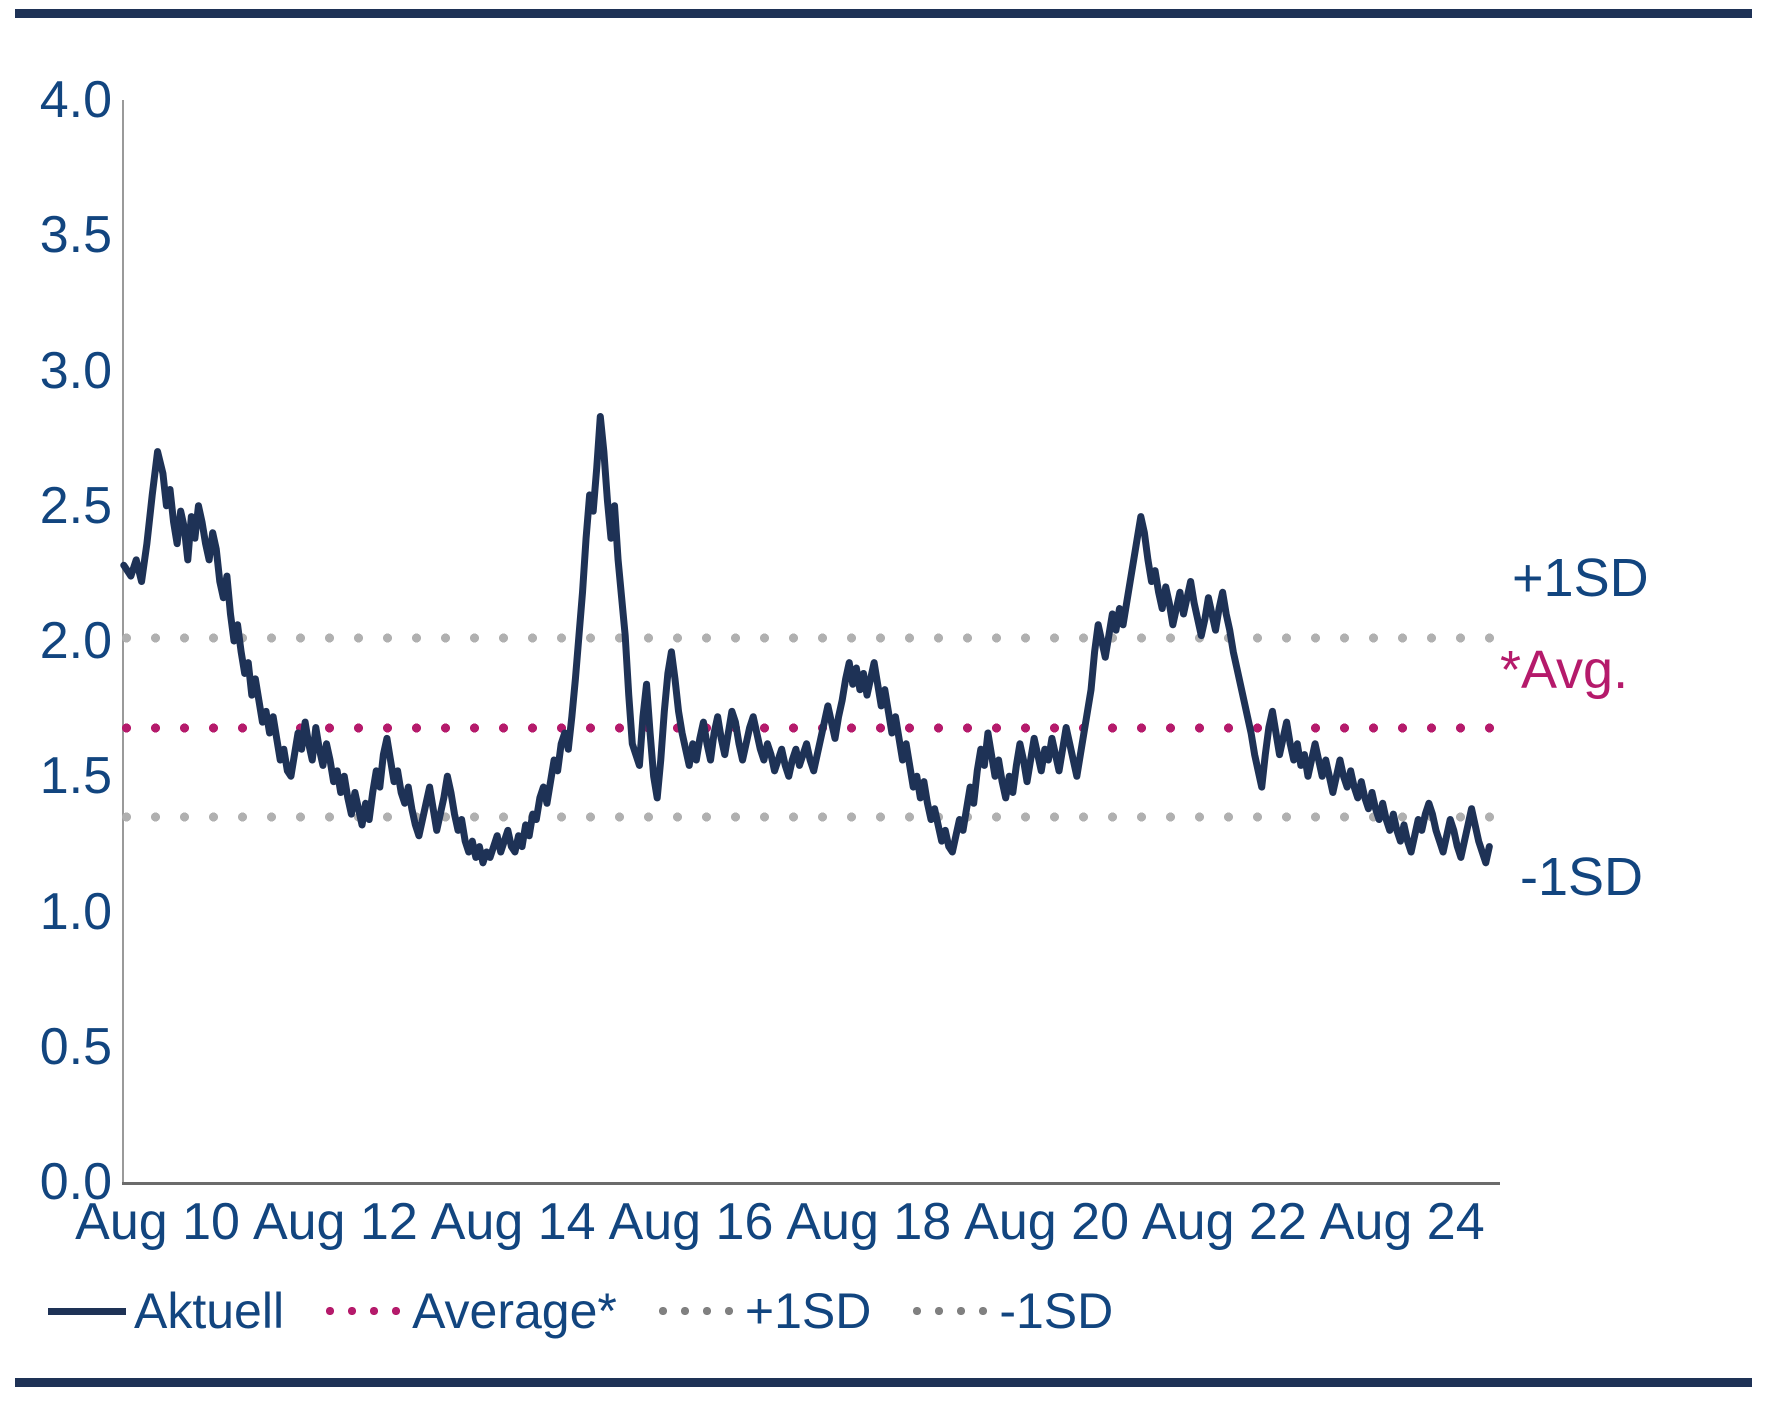  Describe the element at coordinates (883, 13) in the screenshot. I see `top-rule` at that location.